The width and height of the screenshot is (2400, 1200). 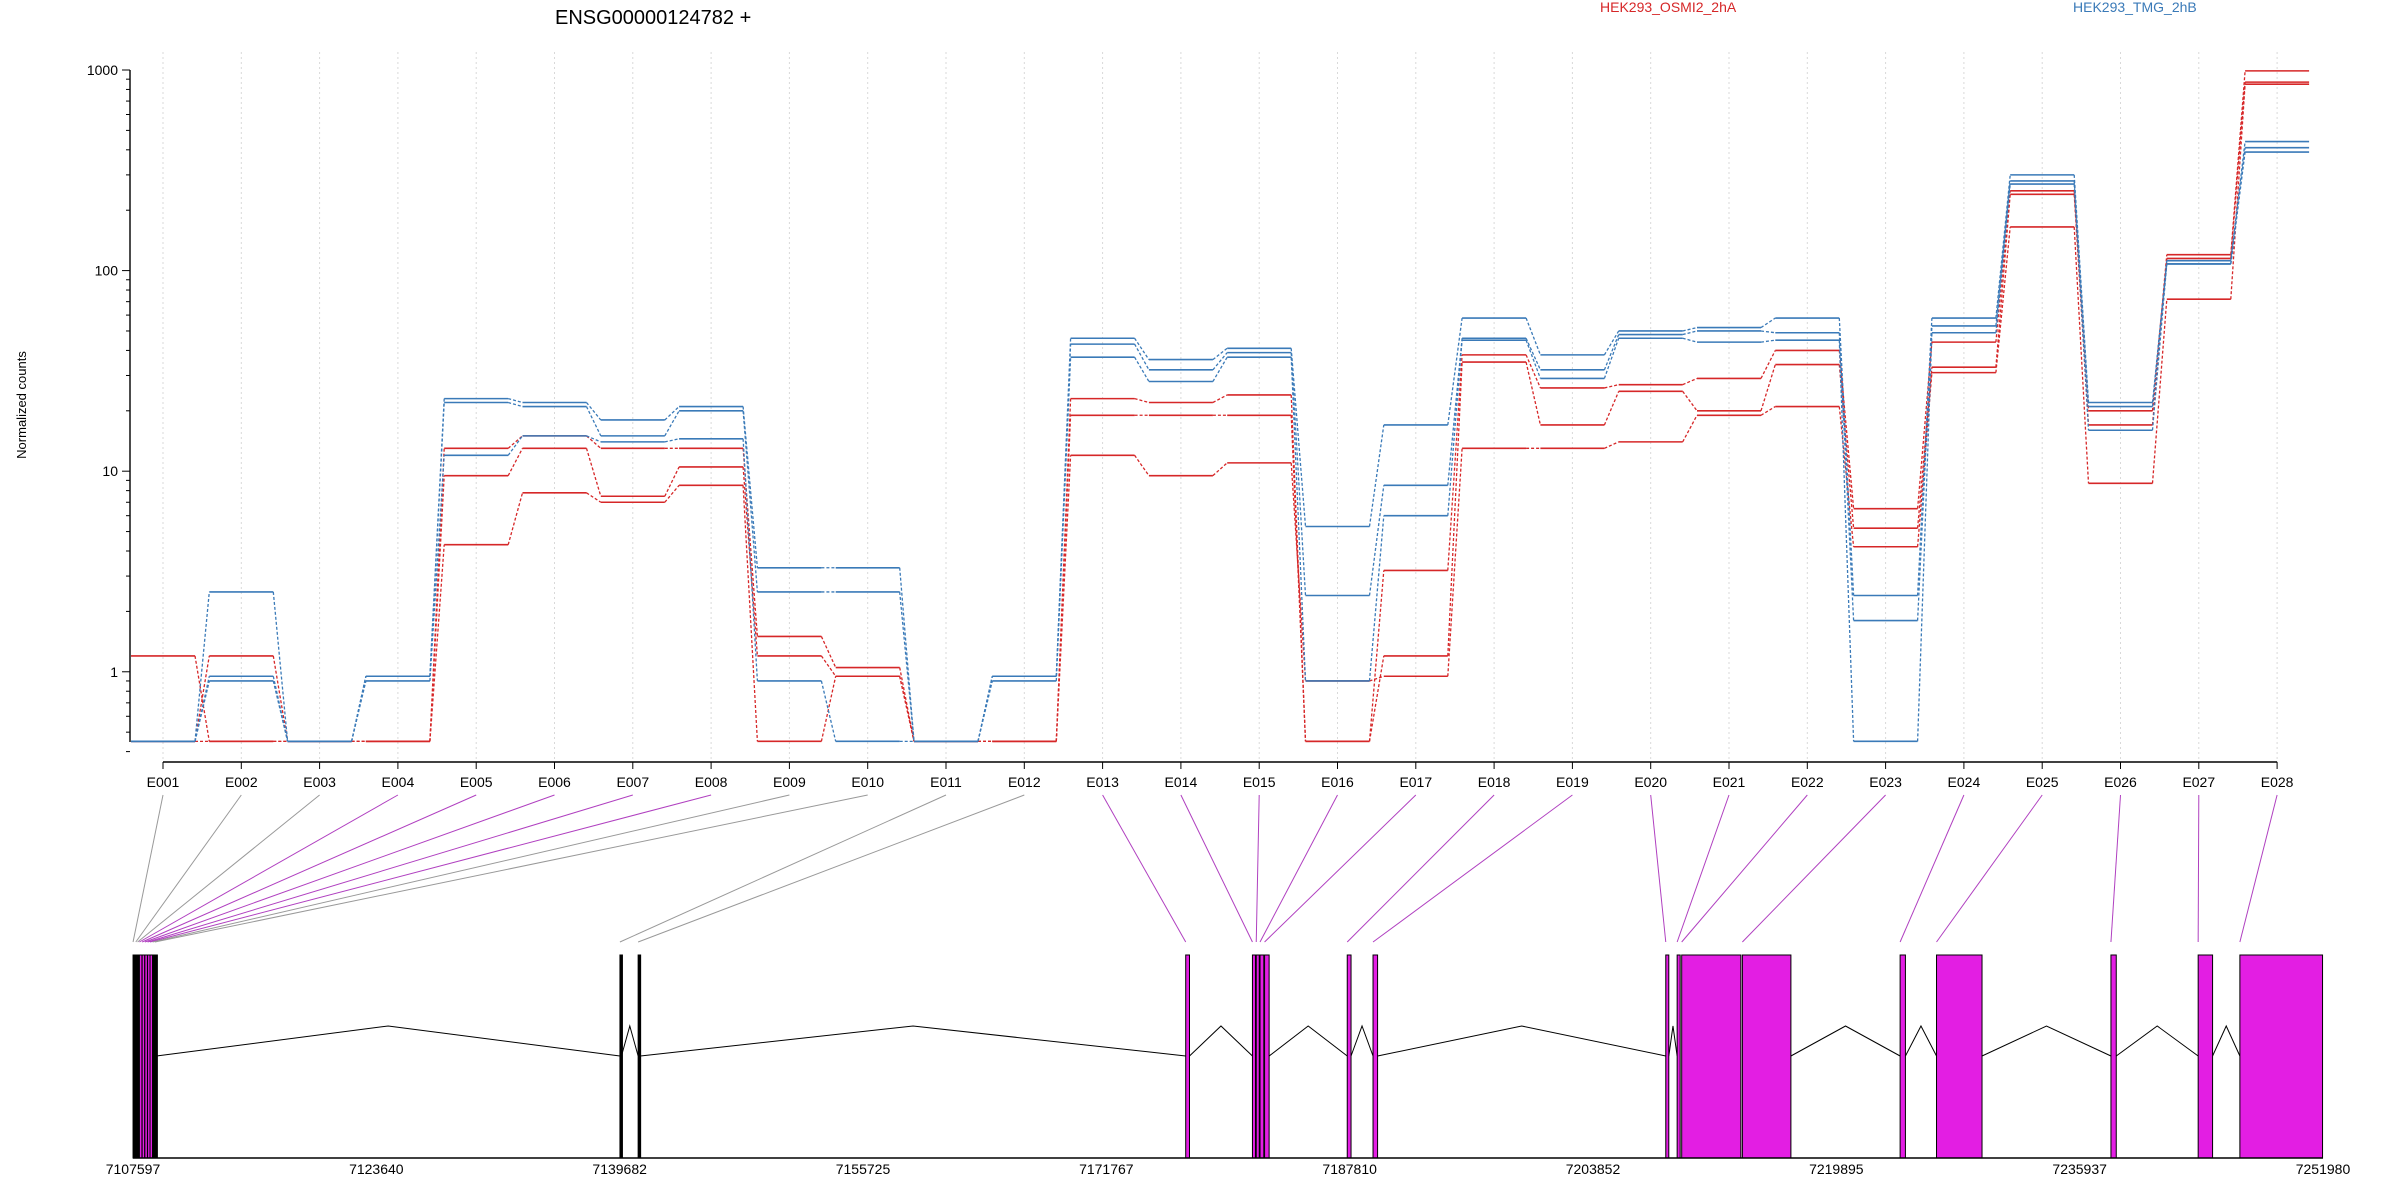 What do you see at coordinates (134, 1056) in the screenshot?
I see `exon-e001` at bounding box center [134, 1056].